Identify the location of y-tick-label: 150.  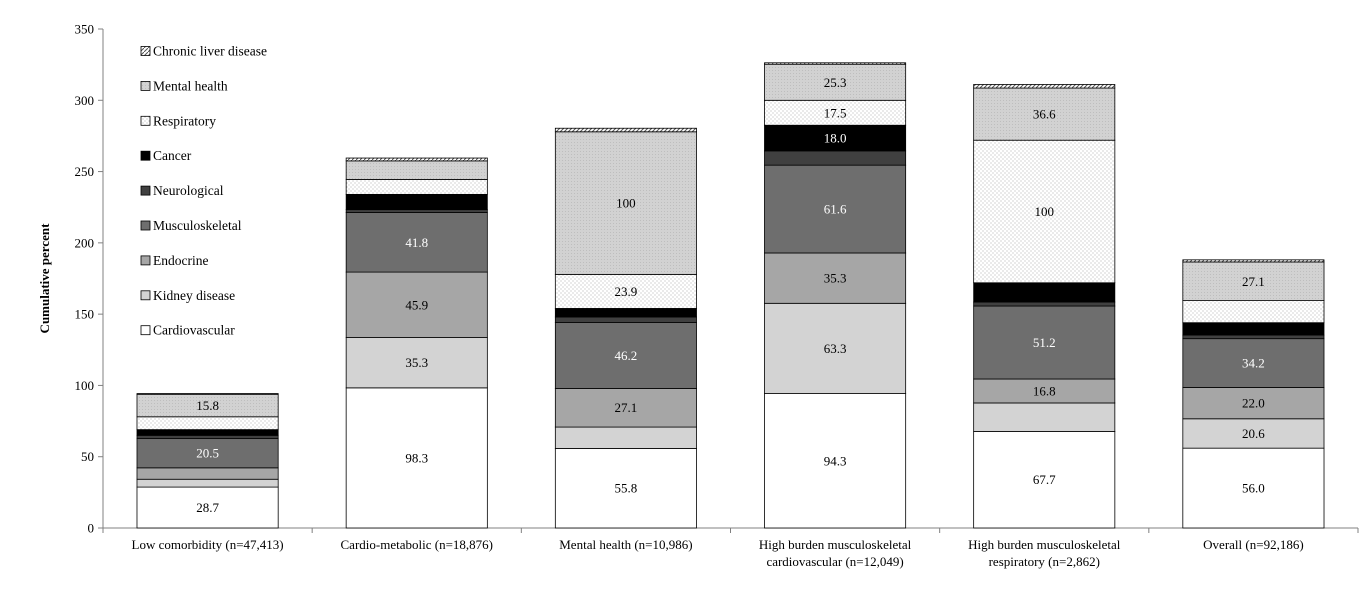
(85, 314).